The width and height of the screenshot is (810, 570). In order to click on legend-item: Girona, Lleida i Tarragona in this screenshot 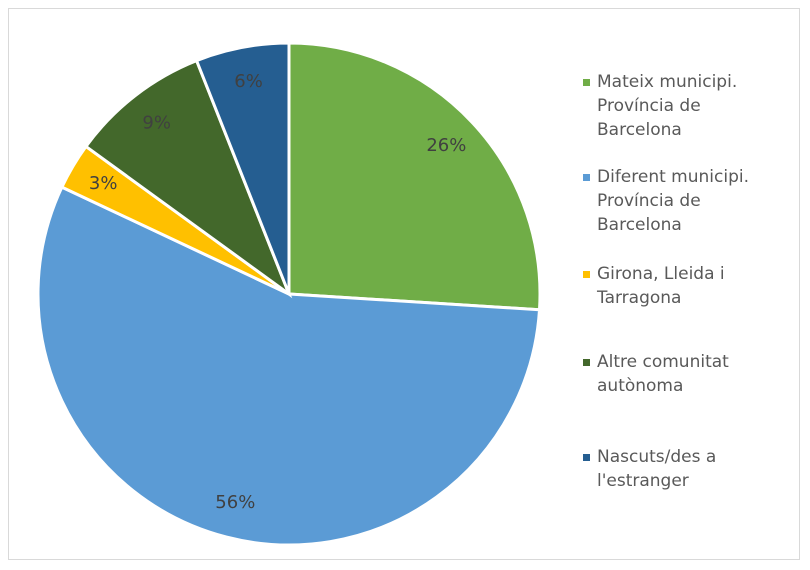, I will do `click(685, 286)`.